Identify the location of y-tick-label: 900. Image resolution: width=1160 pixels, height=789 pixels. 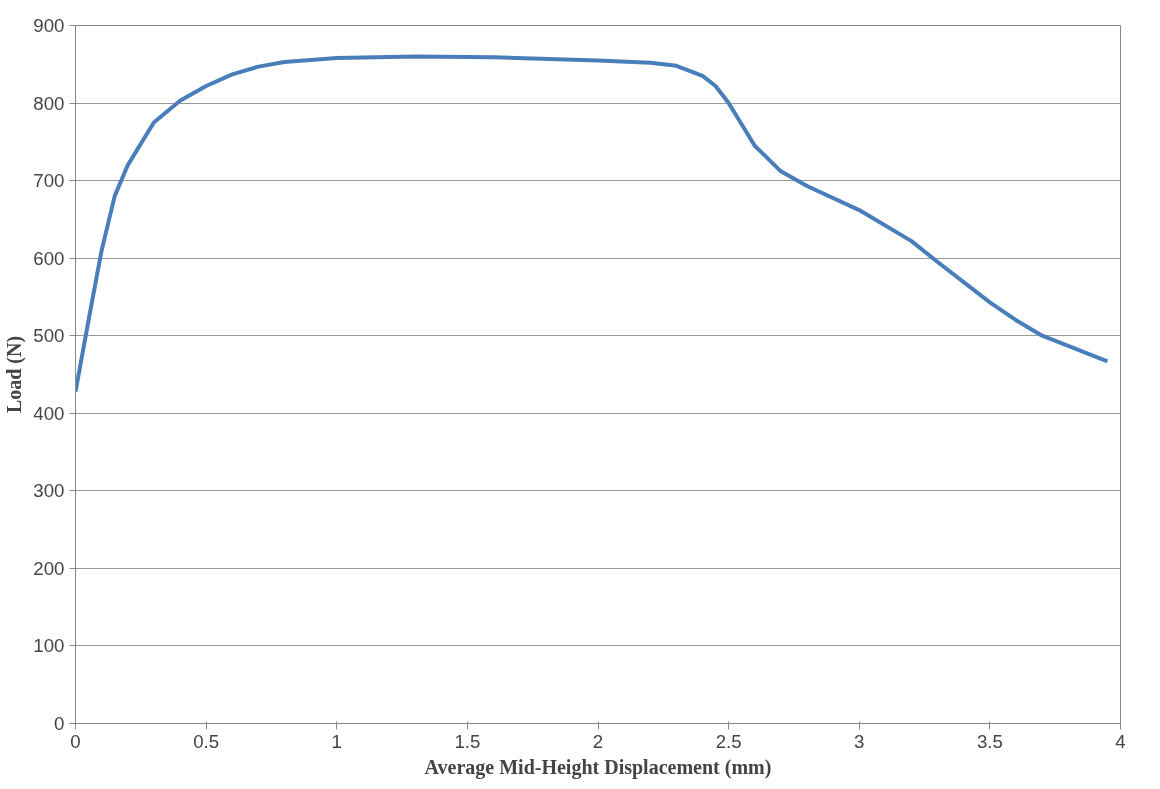
(49, 25).